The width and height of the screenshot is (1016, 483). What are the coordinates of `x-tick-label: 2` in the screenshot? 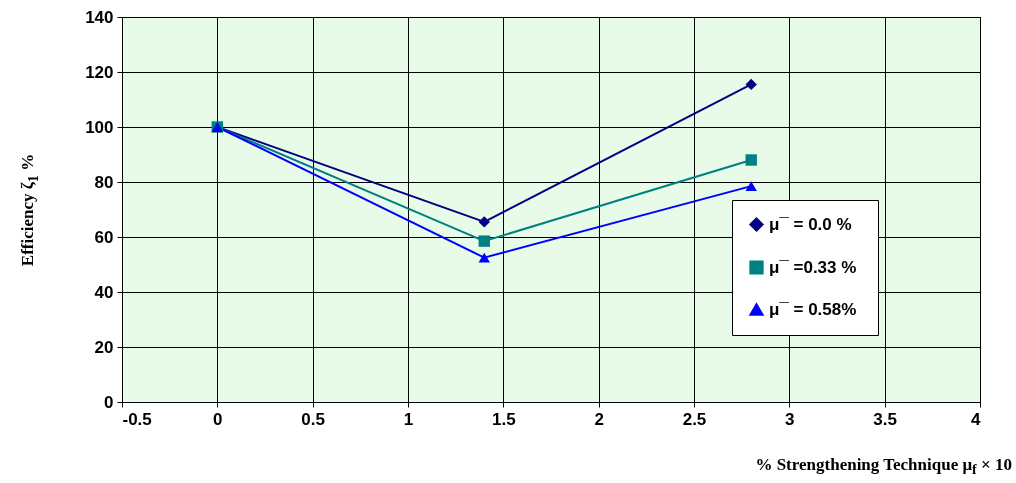 It's located at (599, 419).